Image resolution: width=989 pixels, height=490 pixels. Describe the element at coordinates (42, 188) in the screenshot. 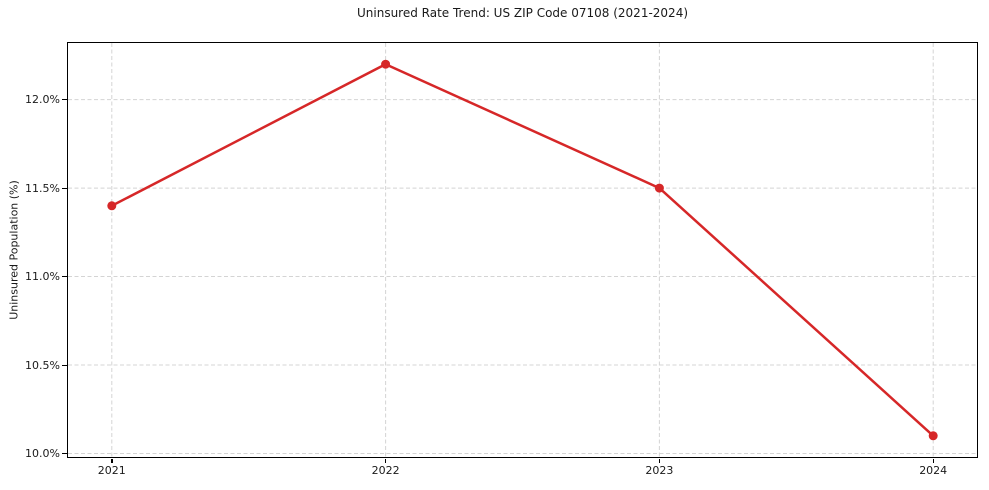

I see `y-tick-label: 11.5%` at that location.